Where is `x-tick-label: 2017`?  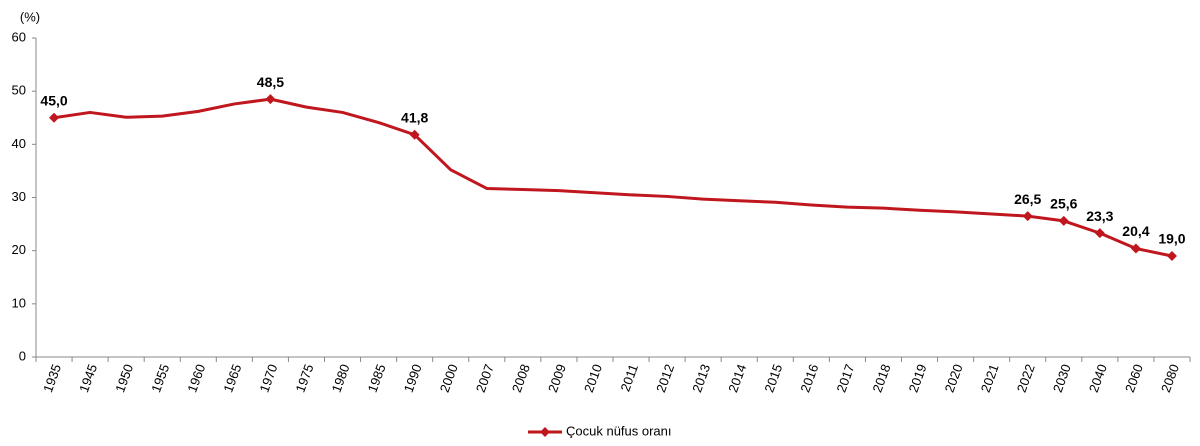 x-tick-label: 2017 is located at coordinates (845, 378).